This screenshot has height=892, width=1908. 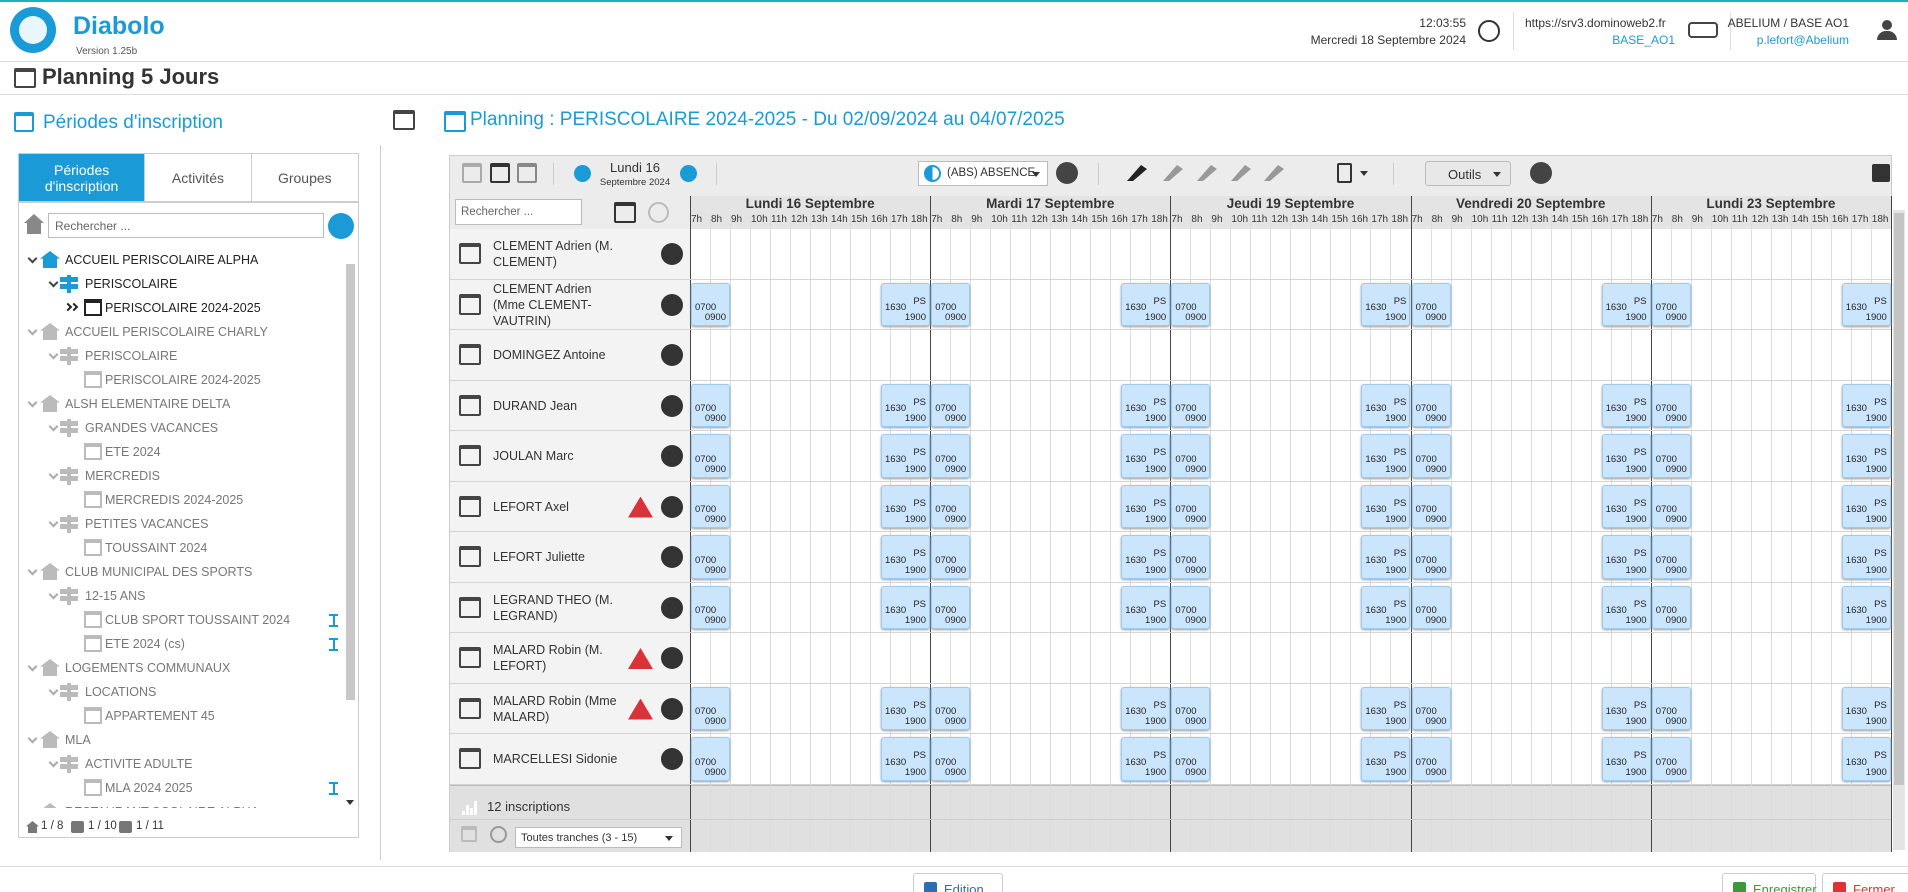 I want to click on tree-view-button, so click(x=341, y=226).